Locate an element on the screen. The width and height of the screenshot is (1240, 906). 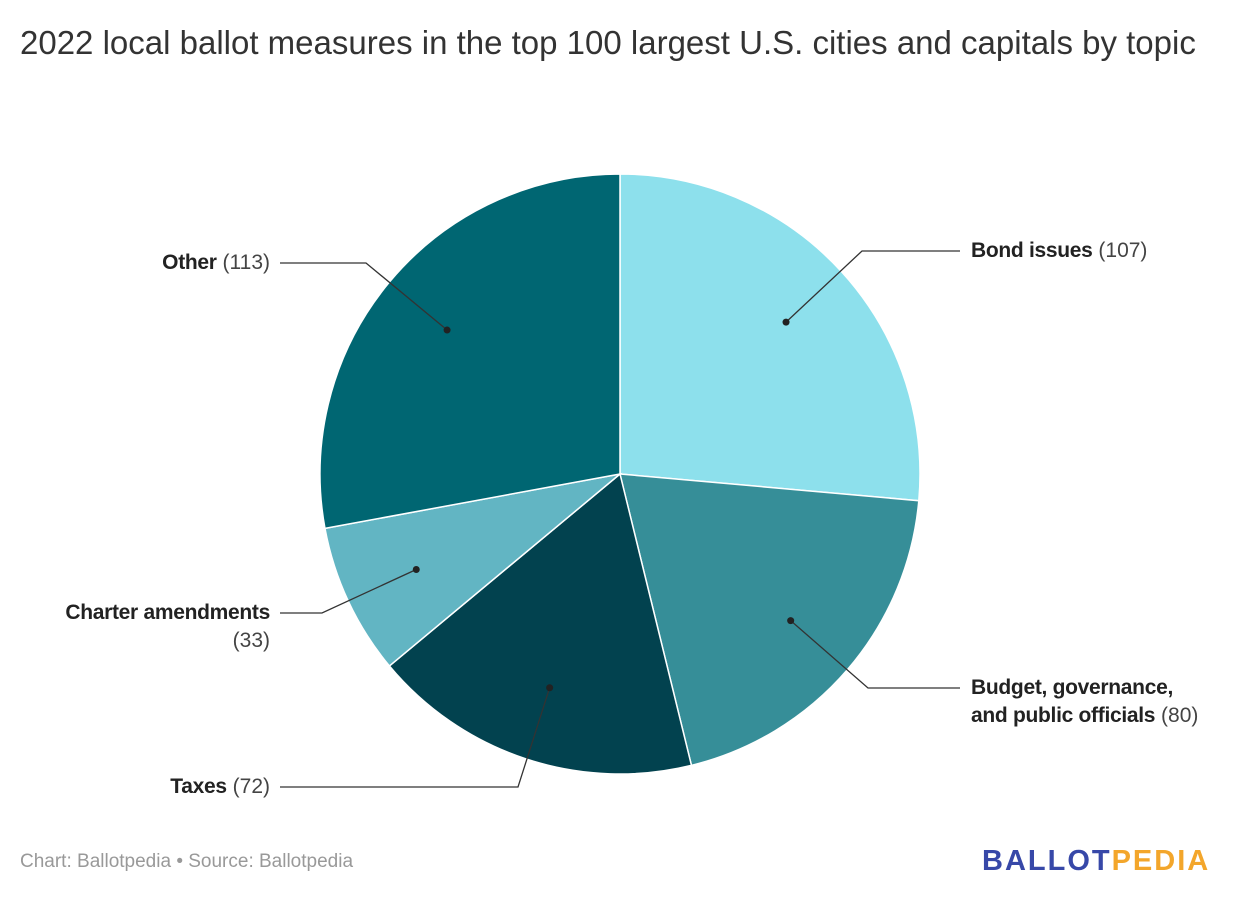
chart-footer: Chart: Ballotpedia • Source: Ballotpedia is located at coordinates (187, 861).